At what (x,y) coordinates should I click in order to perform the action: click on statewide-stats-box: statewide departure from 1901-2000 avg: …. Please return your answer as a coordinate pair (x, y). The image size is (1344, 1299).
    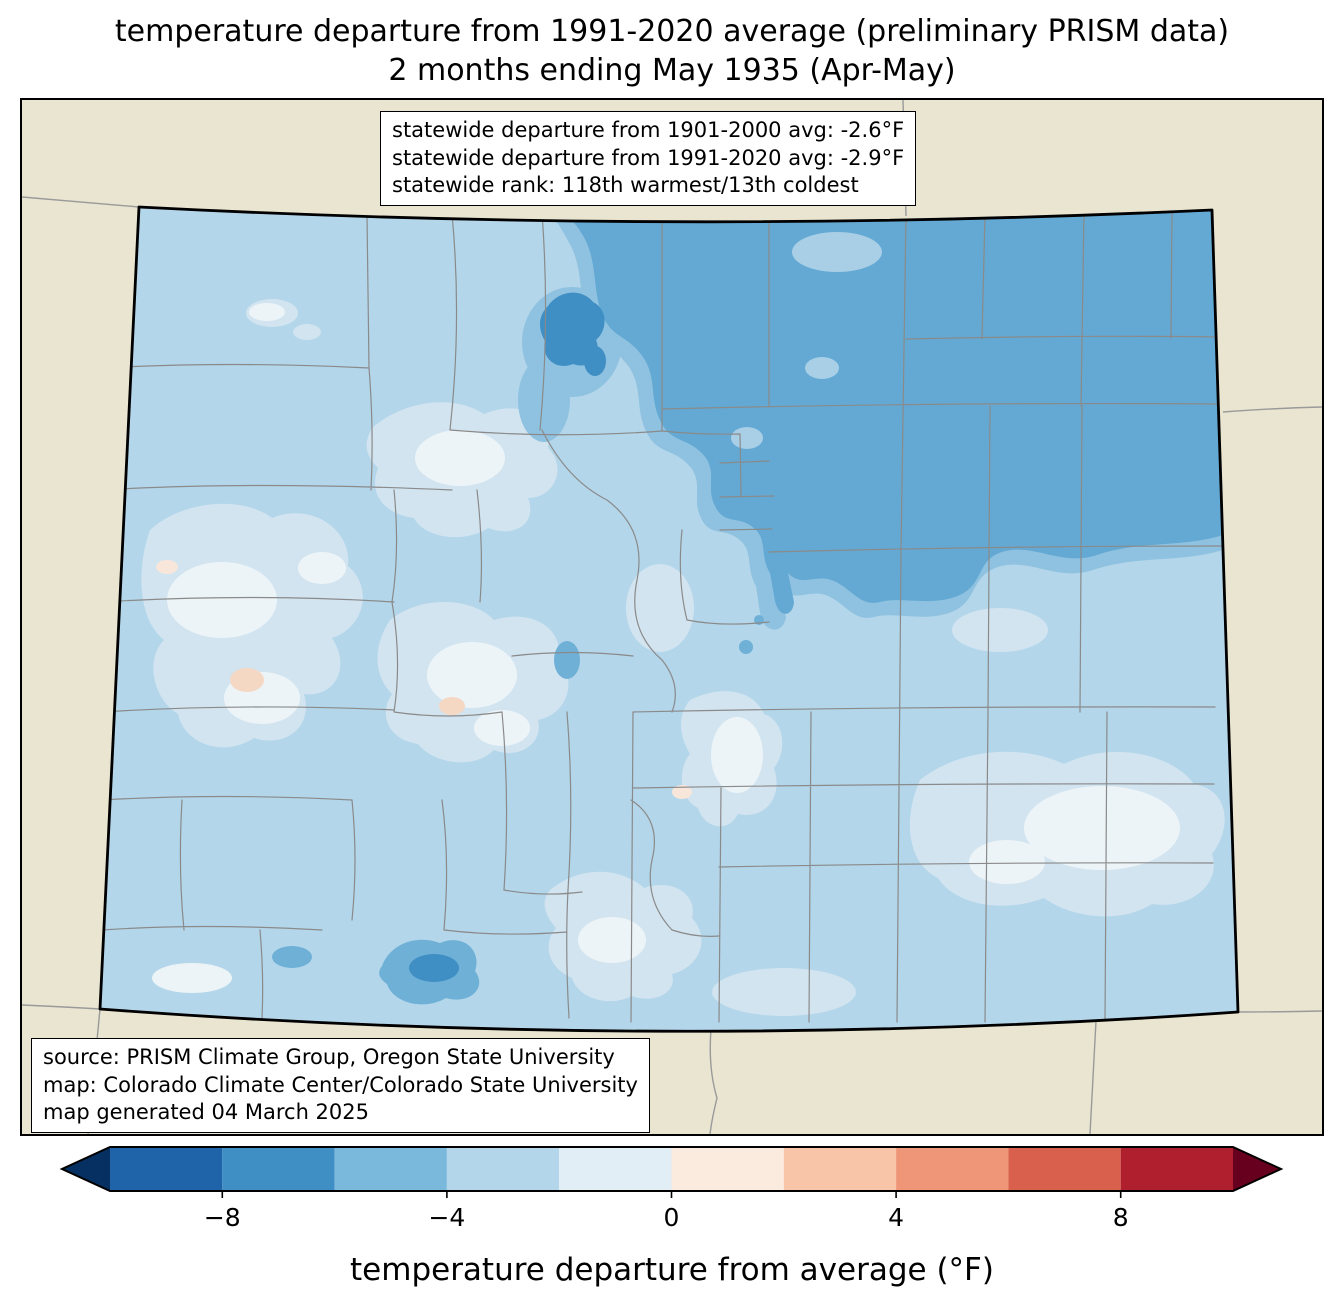
    Looking at the image, I should click on (648, 158).